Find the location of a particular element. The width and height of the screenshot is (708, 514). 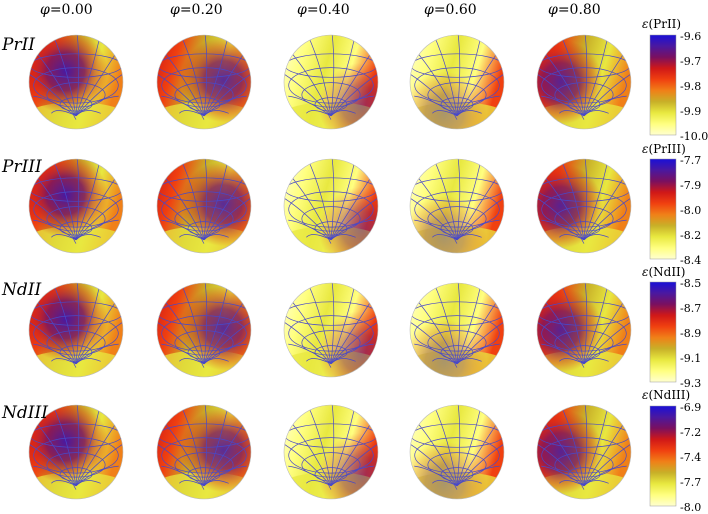

colorbar-title: ε(PrII) is located at coordinates (662, 24).